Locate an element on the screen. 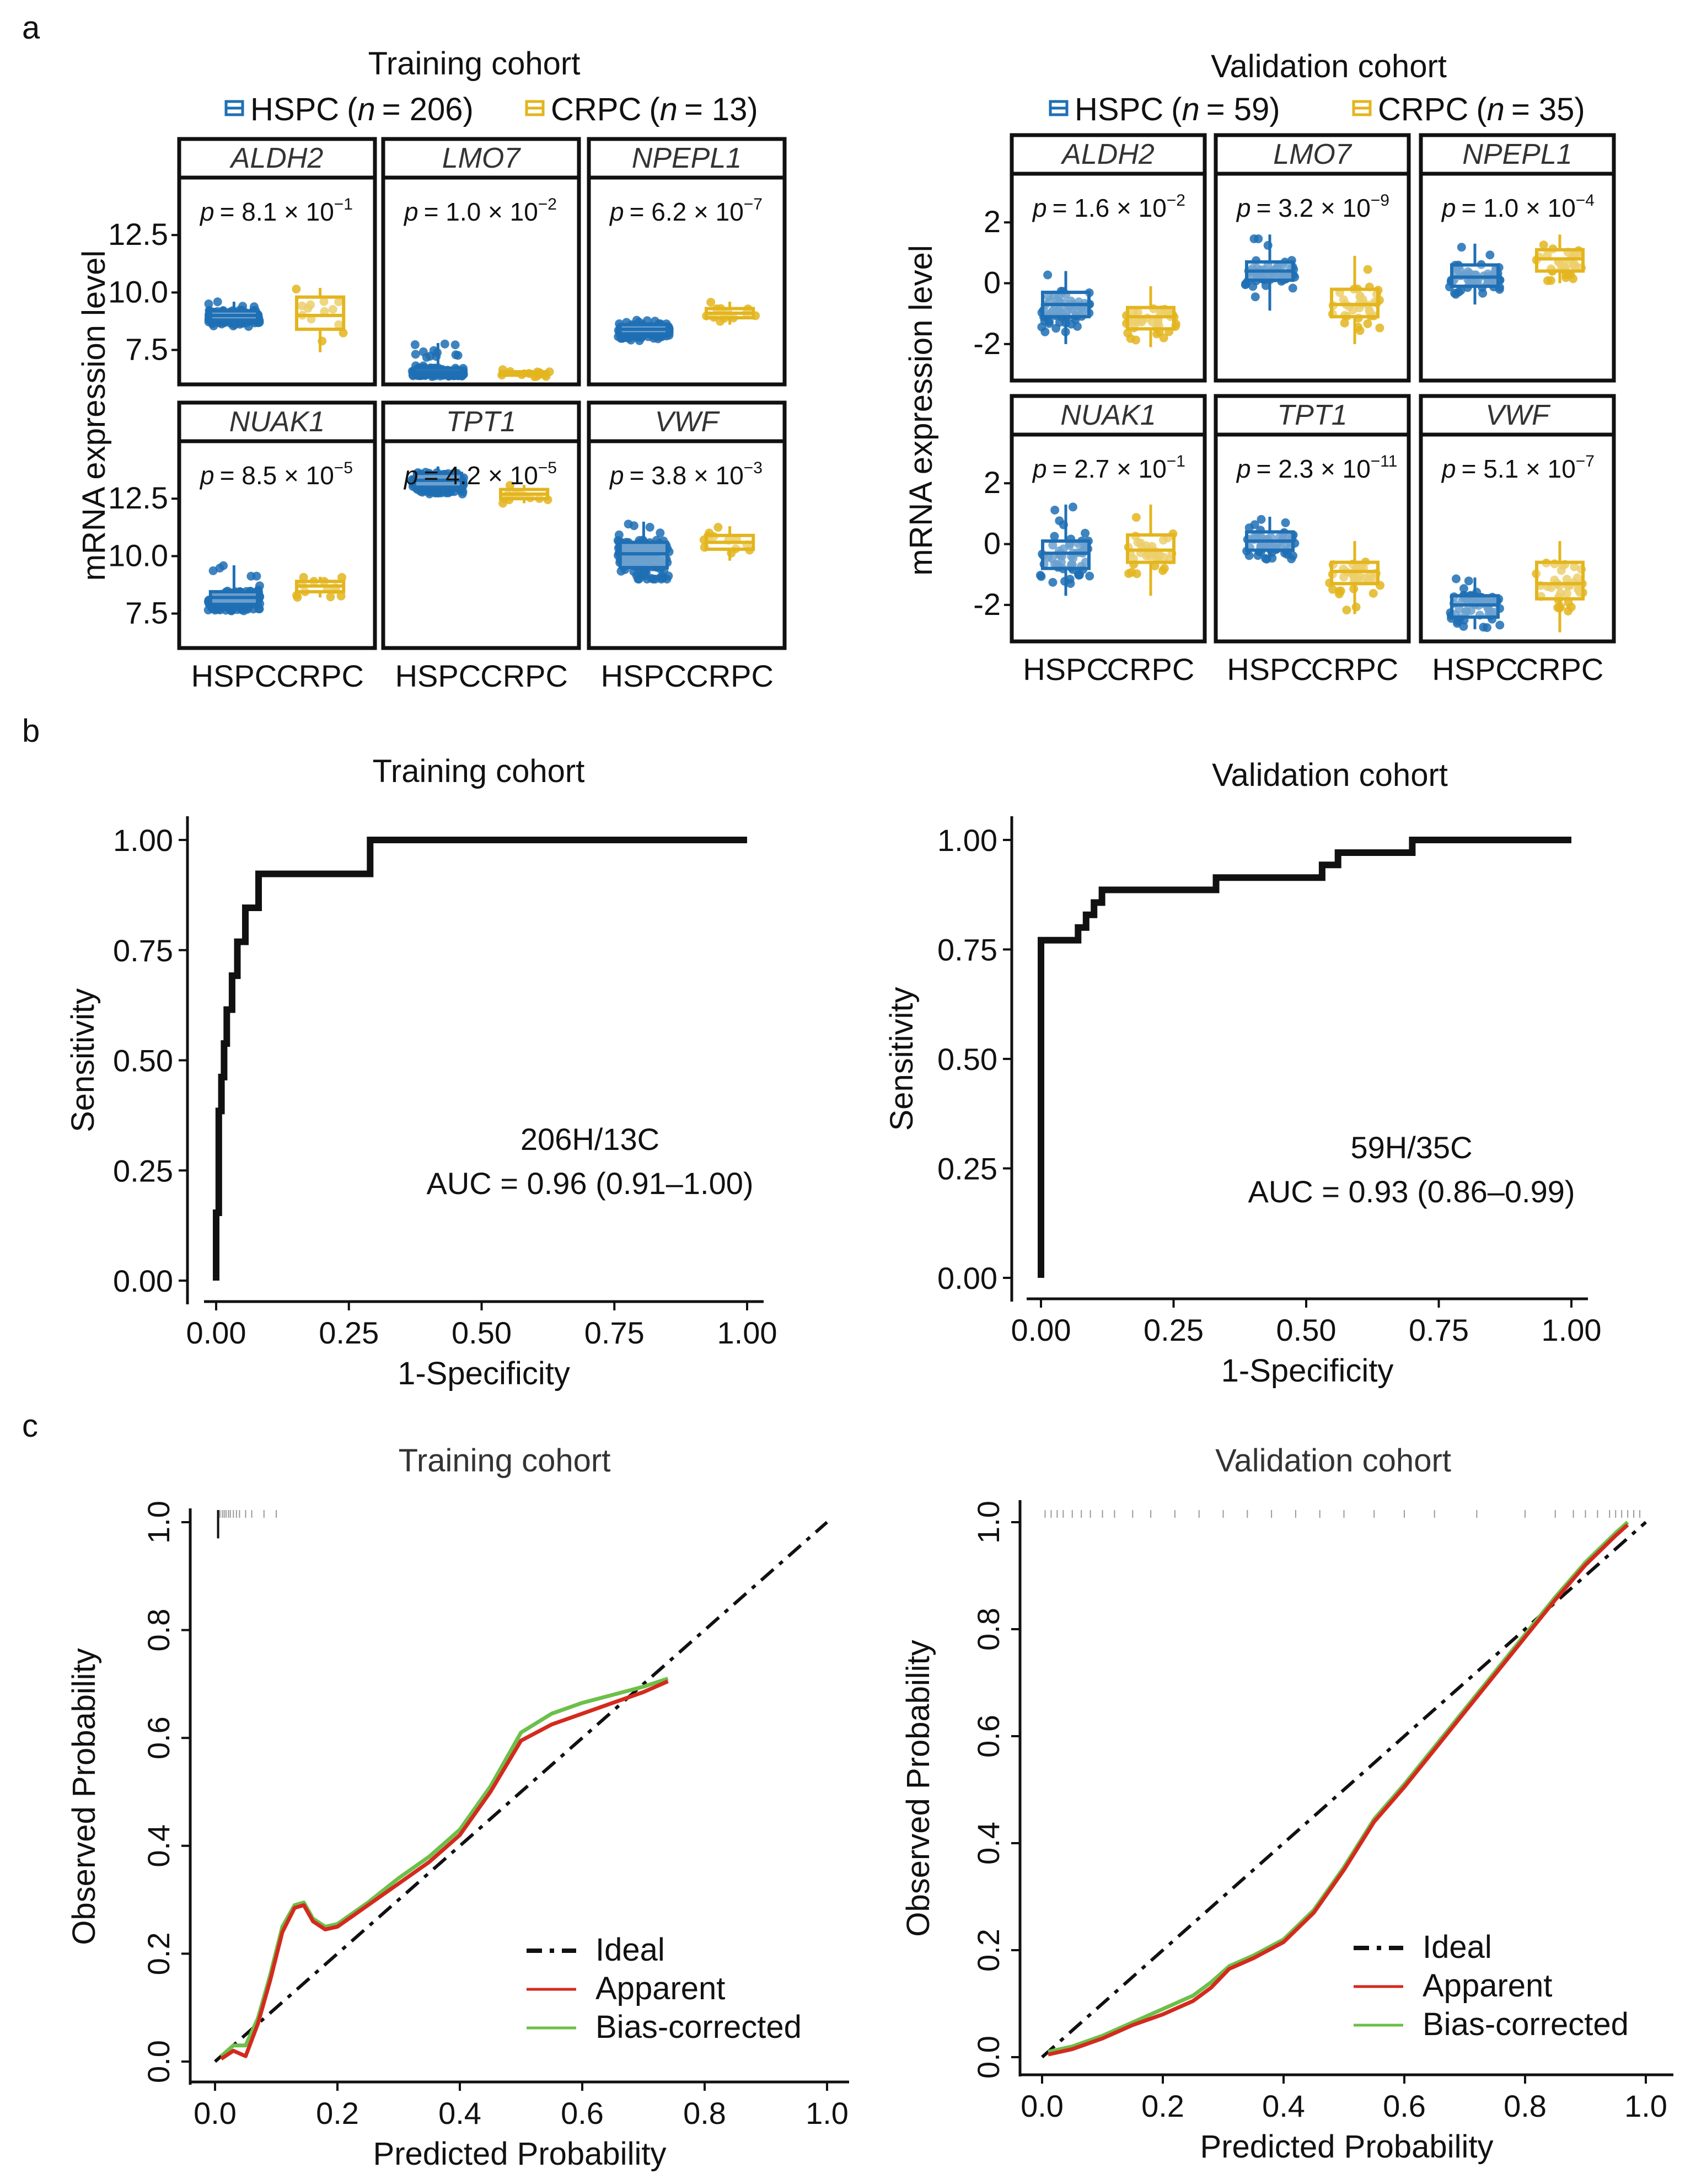 This screenshot has width=1696, height=2184. p-value-label: p = 4.2 × 10−5 is located at coordinates (480, 474).